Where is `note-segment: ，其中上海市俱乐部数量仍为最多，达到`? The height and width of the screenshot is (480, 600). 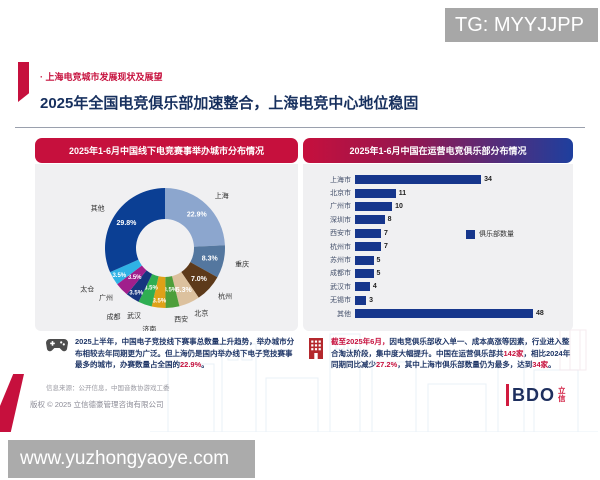 note-segment: ，其中上海市俱乐部数量仍为最多，达到 is located at coordinates (465, 365).